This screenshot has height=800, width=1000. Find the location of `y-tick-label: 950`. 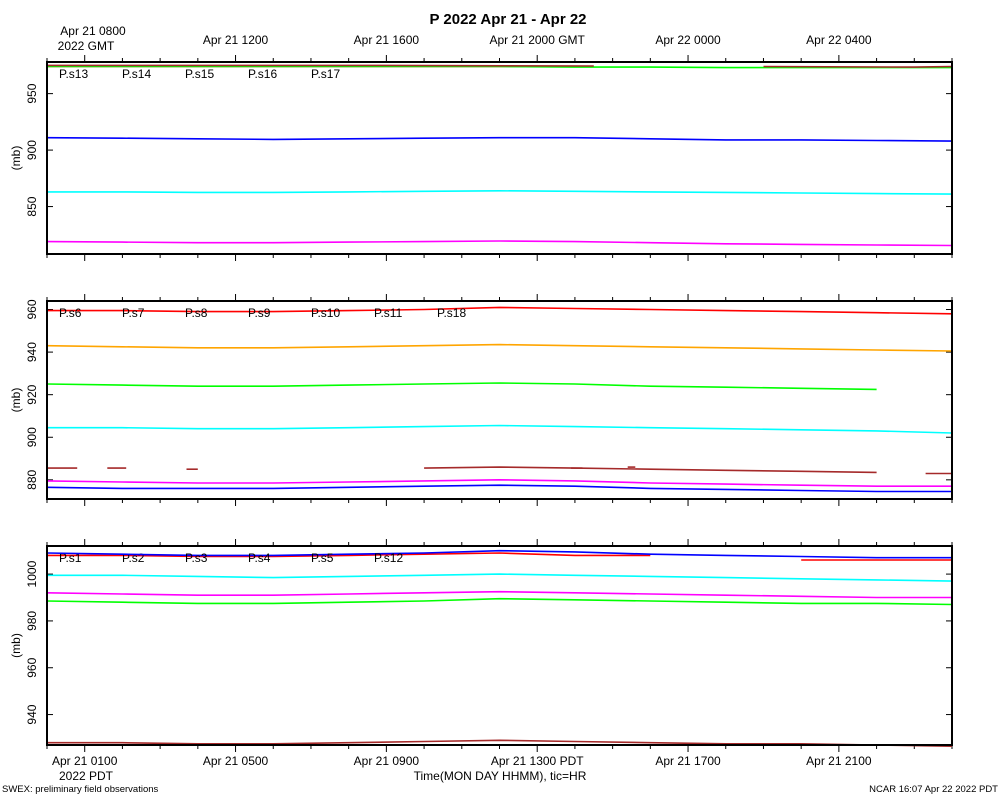

y-tick-label: 950 is located at coordinates (32, 93).